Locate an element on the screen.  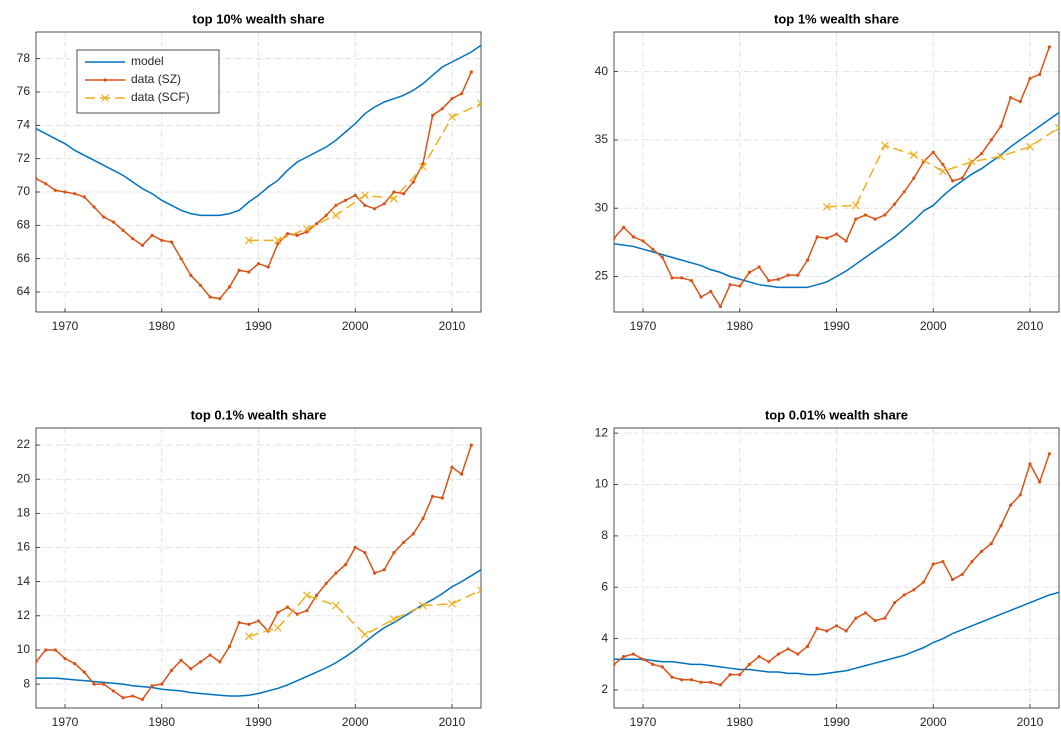
y-tick-label: 14 is located at coordinates (24, 581).